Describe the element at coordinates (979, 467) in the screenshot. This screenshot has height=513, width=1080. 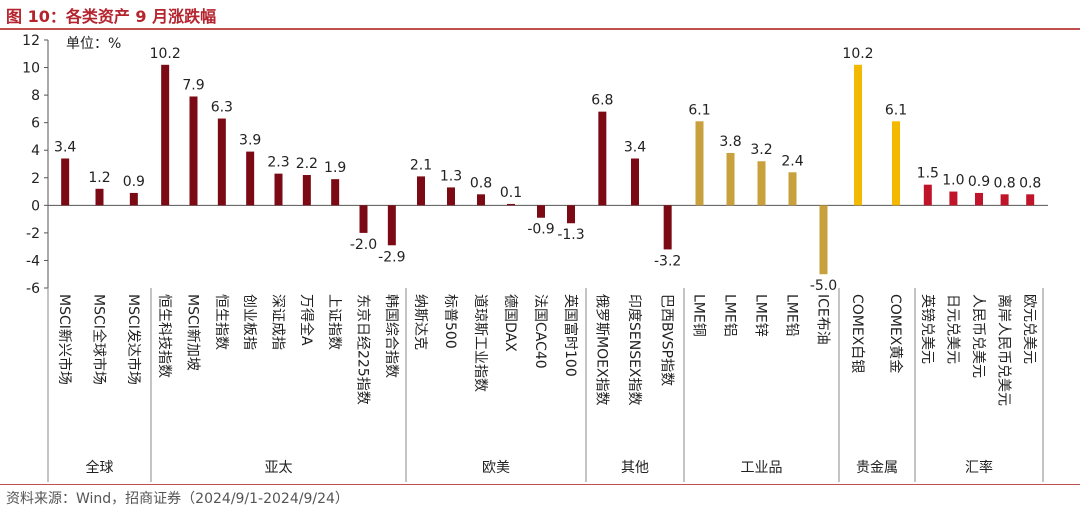
I see `group-label: 汇率` at that location.